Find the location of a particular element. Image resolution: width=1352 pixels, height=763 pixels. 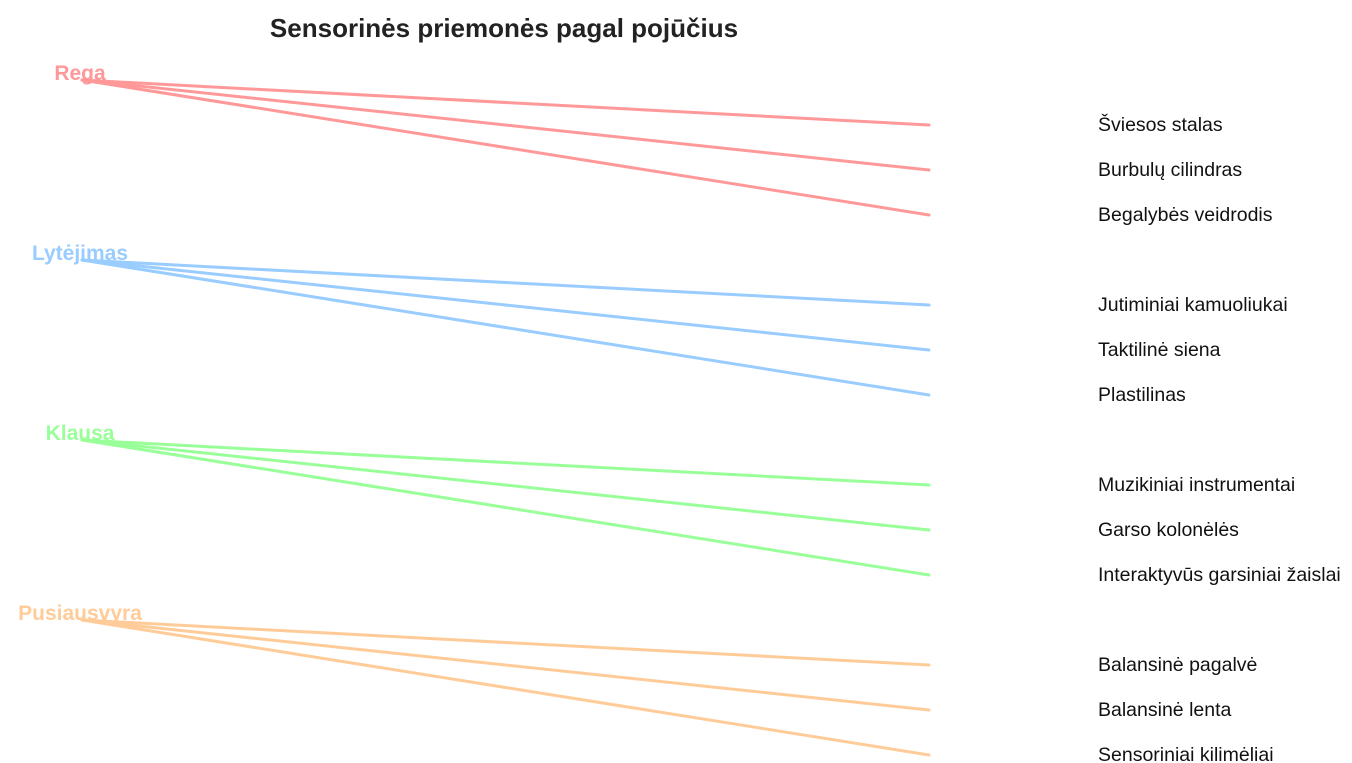

item-label-begalybes-veidrodis: Begalybės veidrodis is located at coordinates (1185, 215).